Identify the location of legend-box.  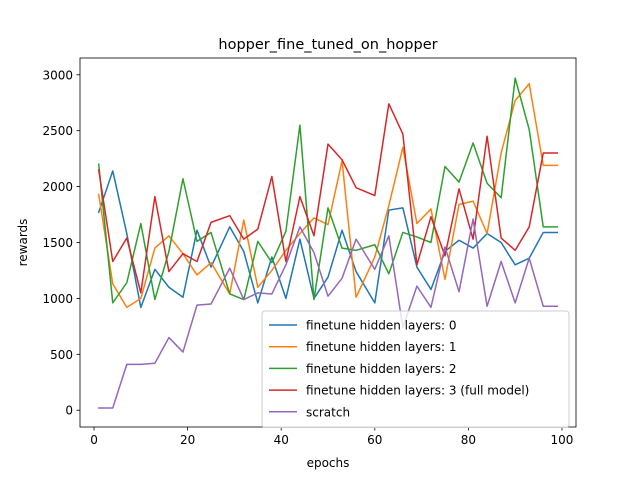
(415, 369).